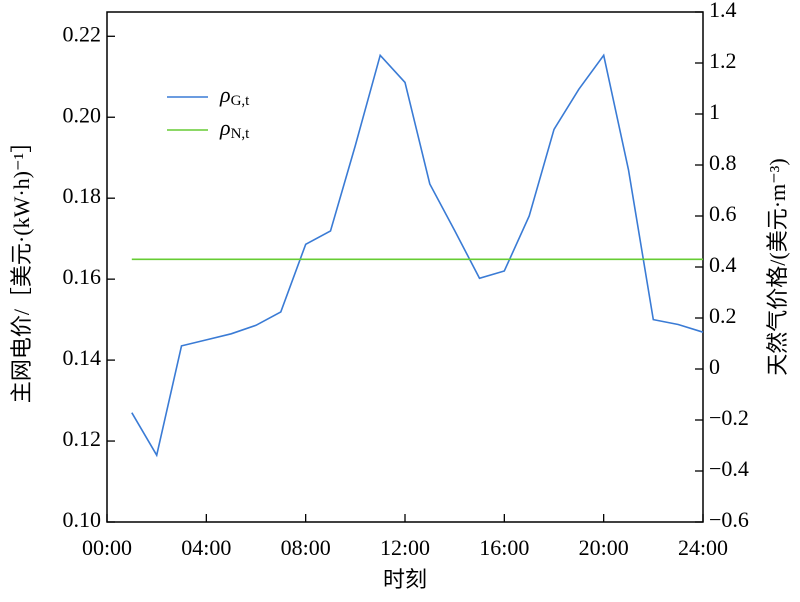  Describe the element at coordinates (723, 264) in the screenshot. I see `y2-tick-label: 0.4` at that location.